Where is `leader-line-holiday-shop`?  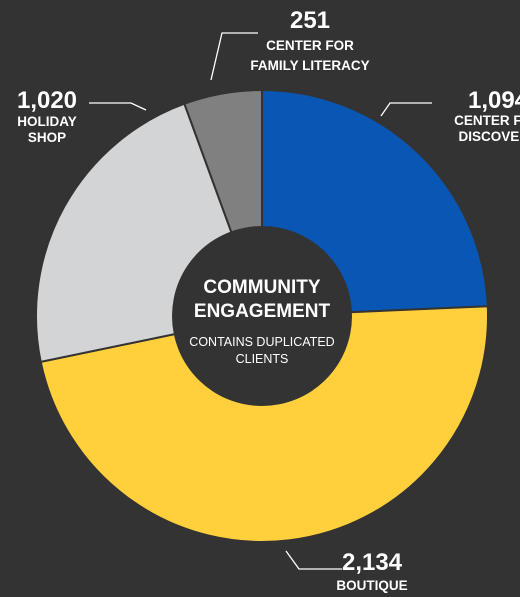
leader-line-holiday-shop is located at coordinates (118, 106).